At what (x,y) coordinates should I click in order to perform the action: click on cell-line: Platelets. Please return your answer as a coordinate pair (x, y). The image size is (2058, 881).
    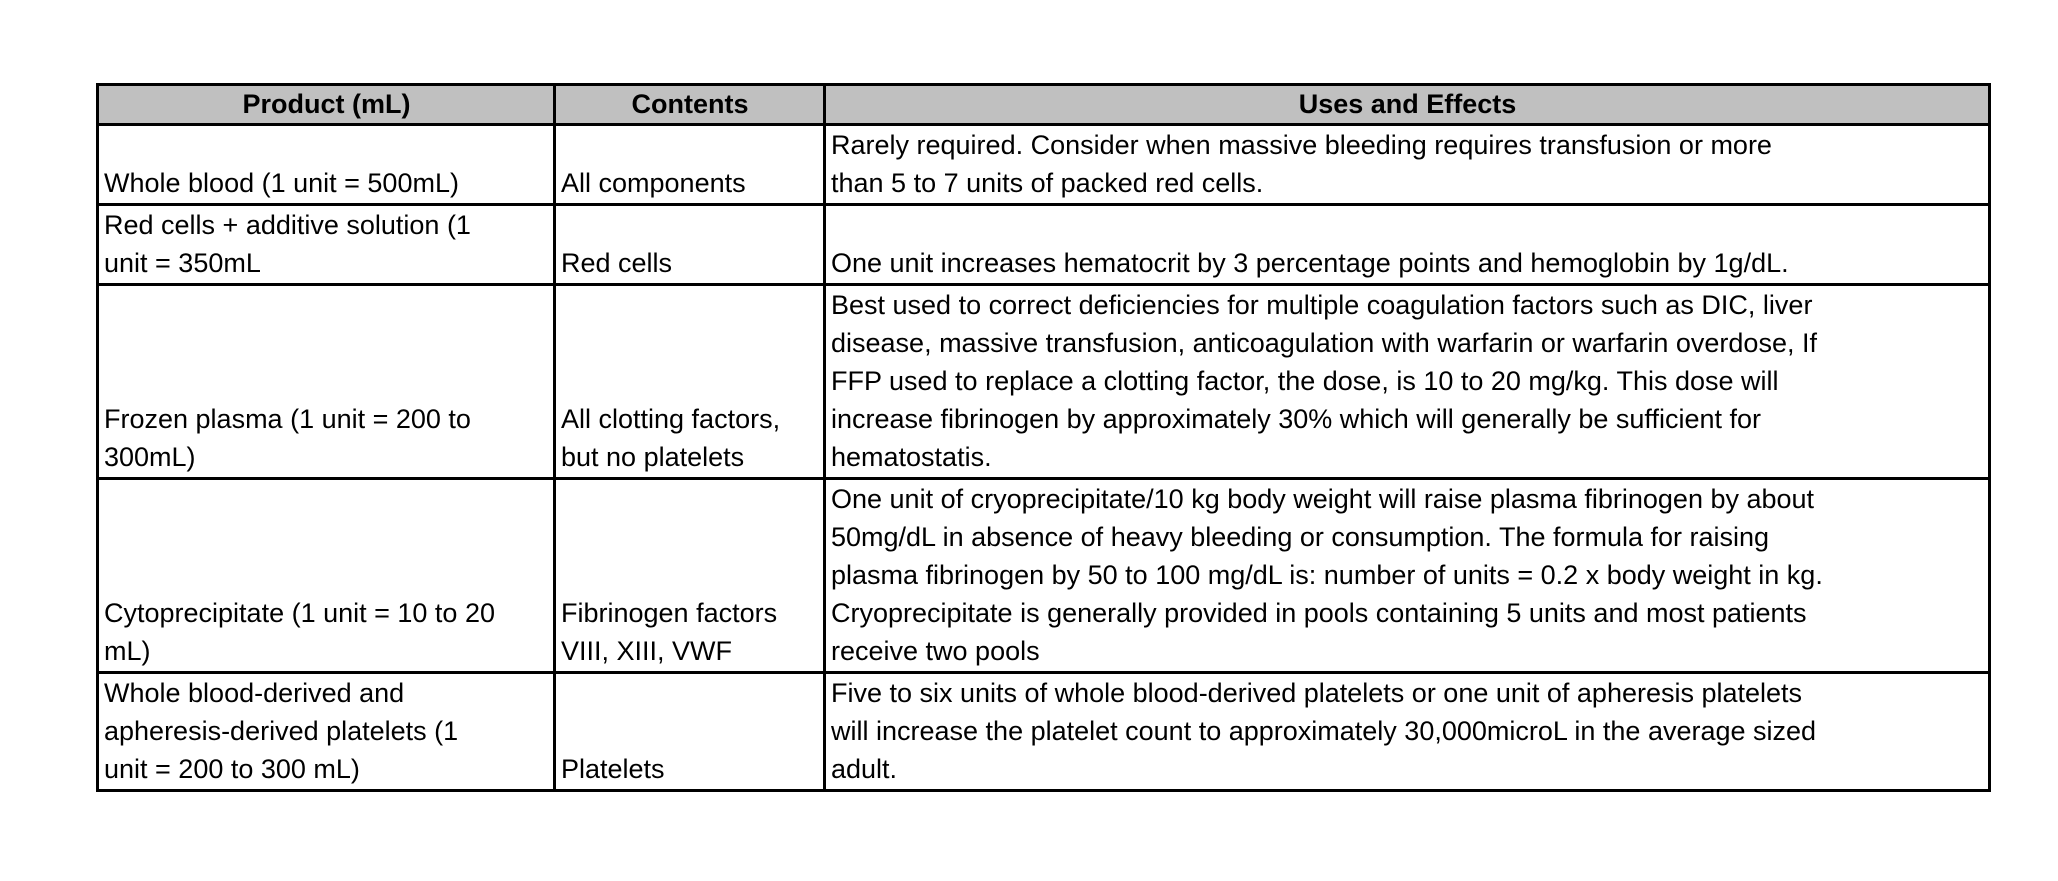
    Looking at the image, I should click on (613, 769).